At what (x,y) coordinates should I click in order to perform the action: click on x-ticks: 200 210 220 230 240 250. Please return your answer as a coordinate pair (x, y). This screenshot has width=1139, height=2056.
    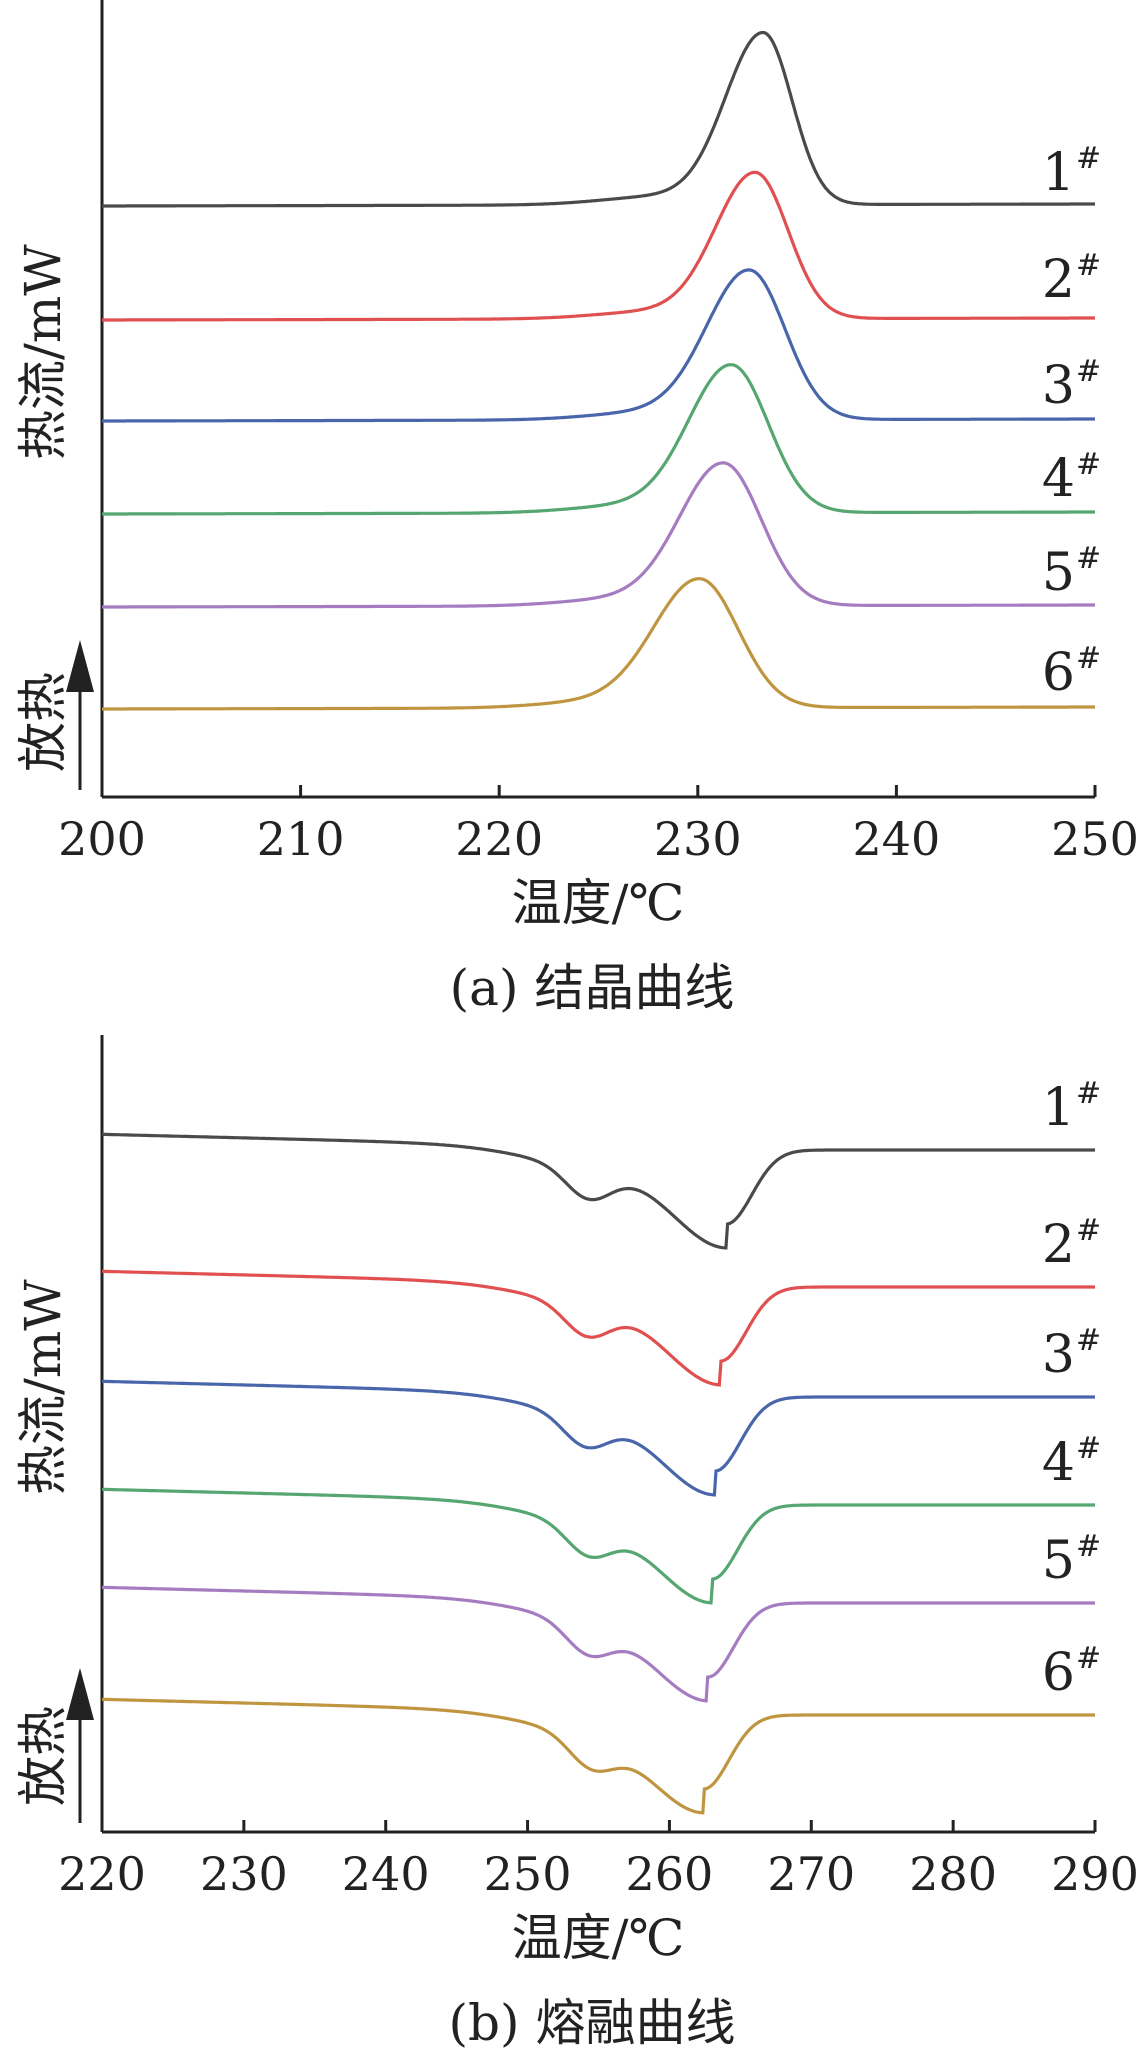
    Looking at the image, I should click on (598, 825).